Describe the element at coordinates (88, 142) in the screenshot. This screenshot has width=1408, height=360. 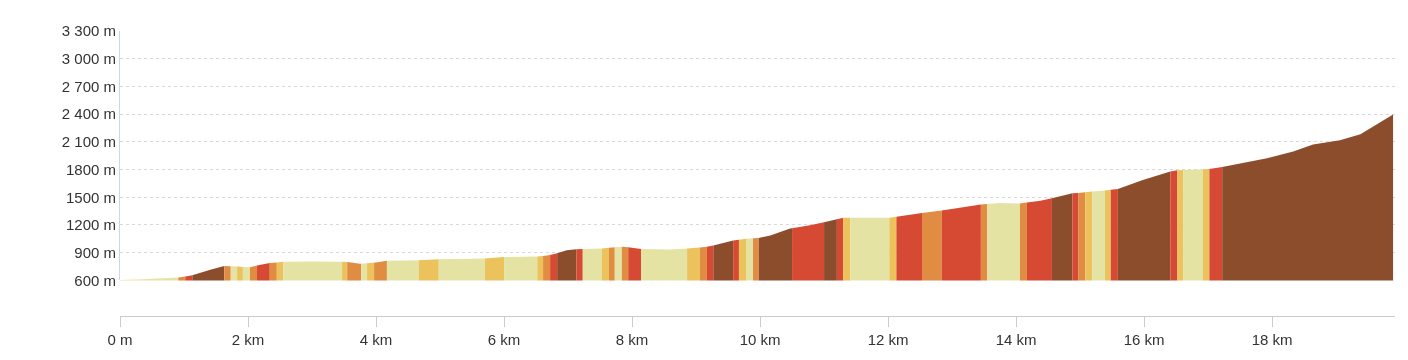
I see `y-tick-label: 2 100 m` at that location.